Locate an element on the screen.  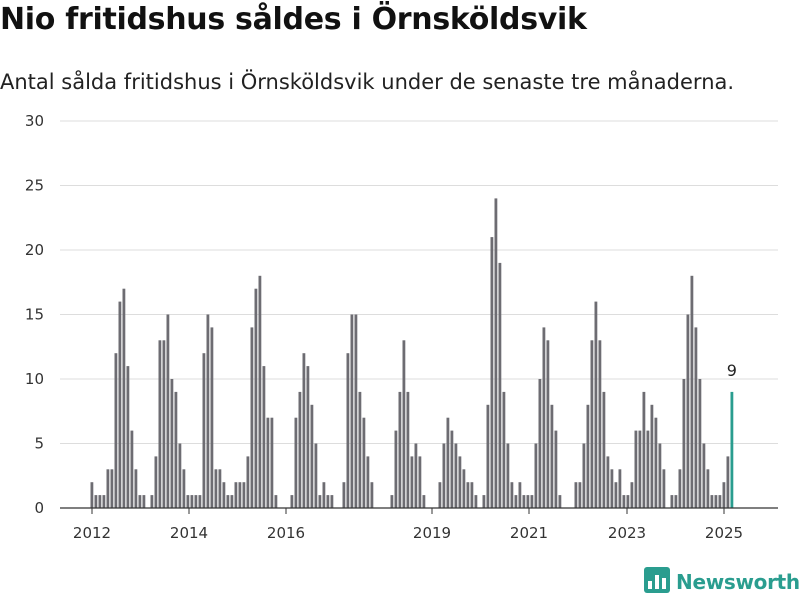
x-tick-label: 2014 is located at coordinates (189, 533).